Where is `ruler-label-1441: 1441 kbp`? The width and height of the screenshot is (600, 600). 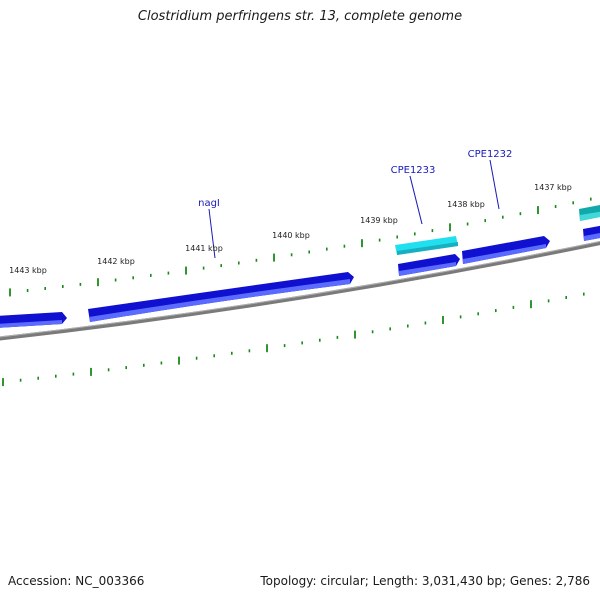 ruler-label-1441: 1441 kbp is located at coordinates (204, 248).